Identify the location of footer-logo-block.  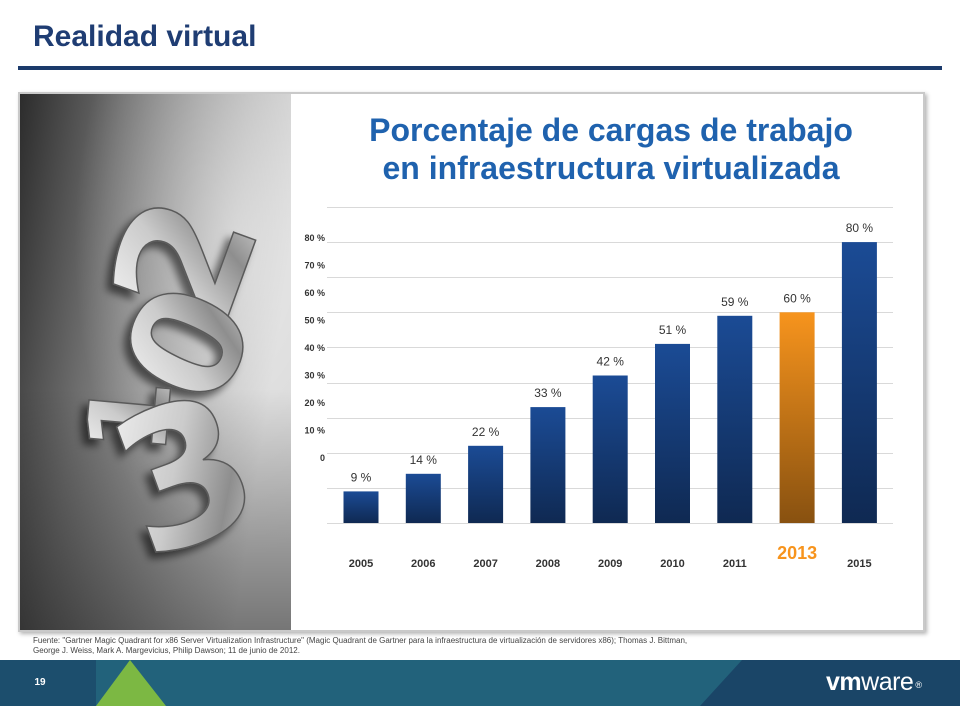
(830, 683).